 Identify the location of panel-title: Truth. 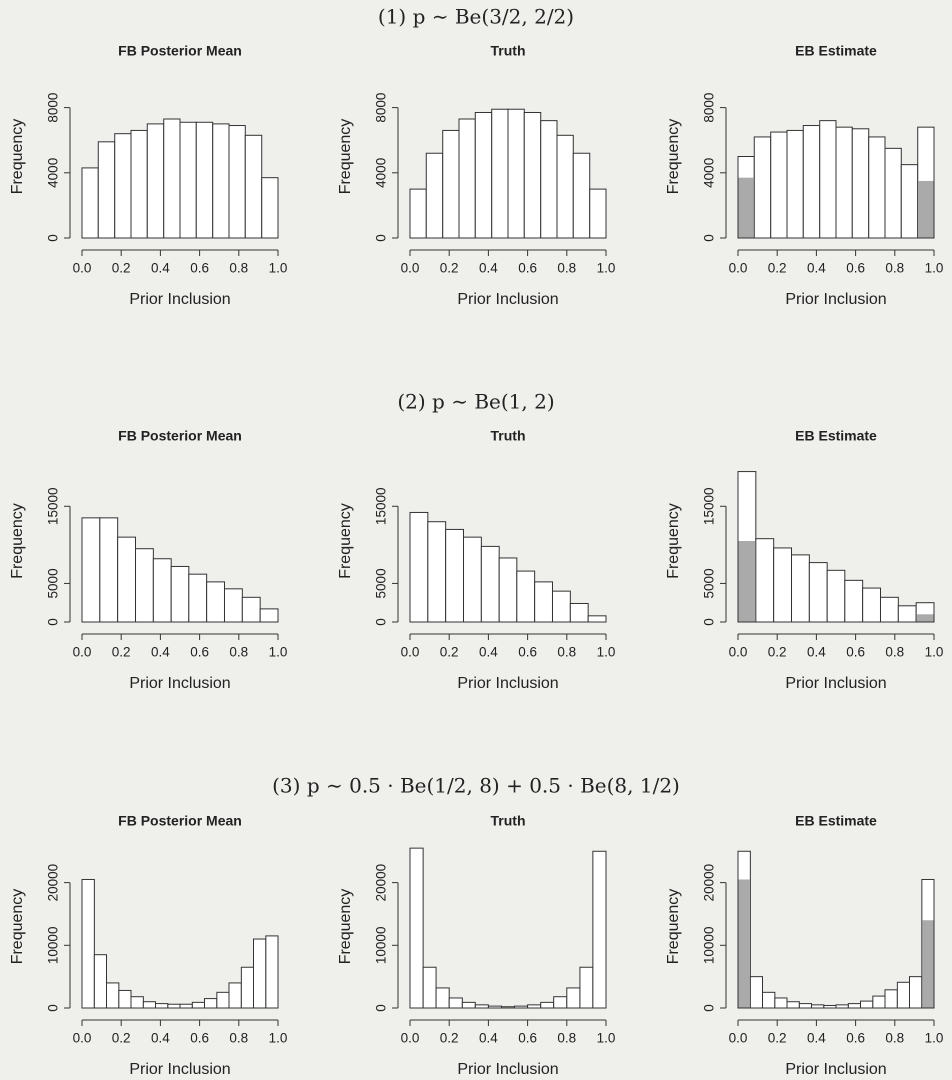
(508, 51).